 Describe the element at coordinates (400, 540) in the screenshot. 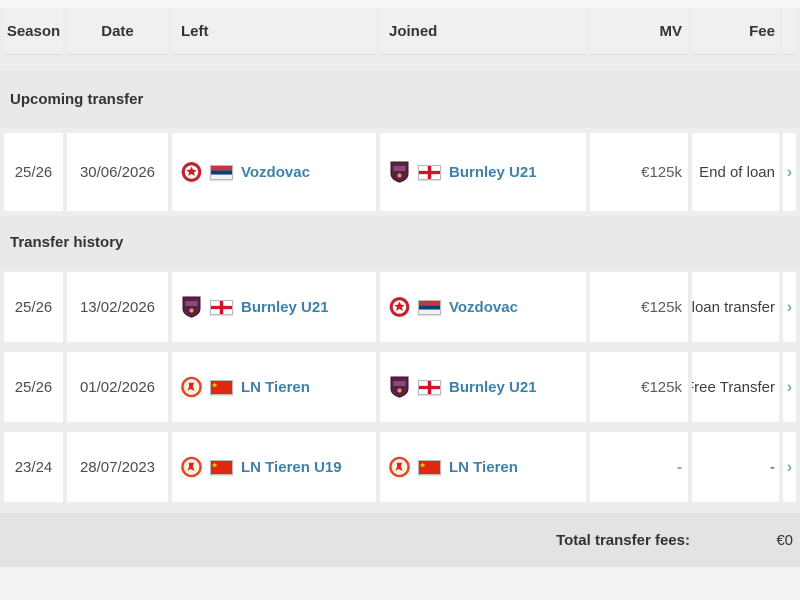

I see `total-fees-footer: Total transfer fees: €0` at that location.